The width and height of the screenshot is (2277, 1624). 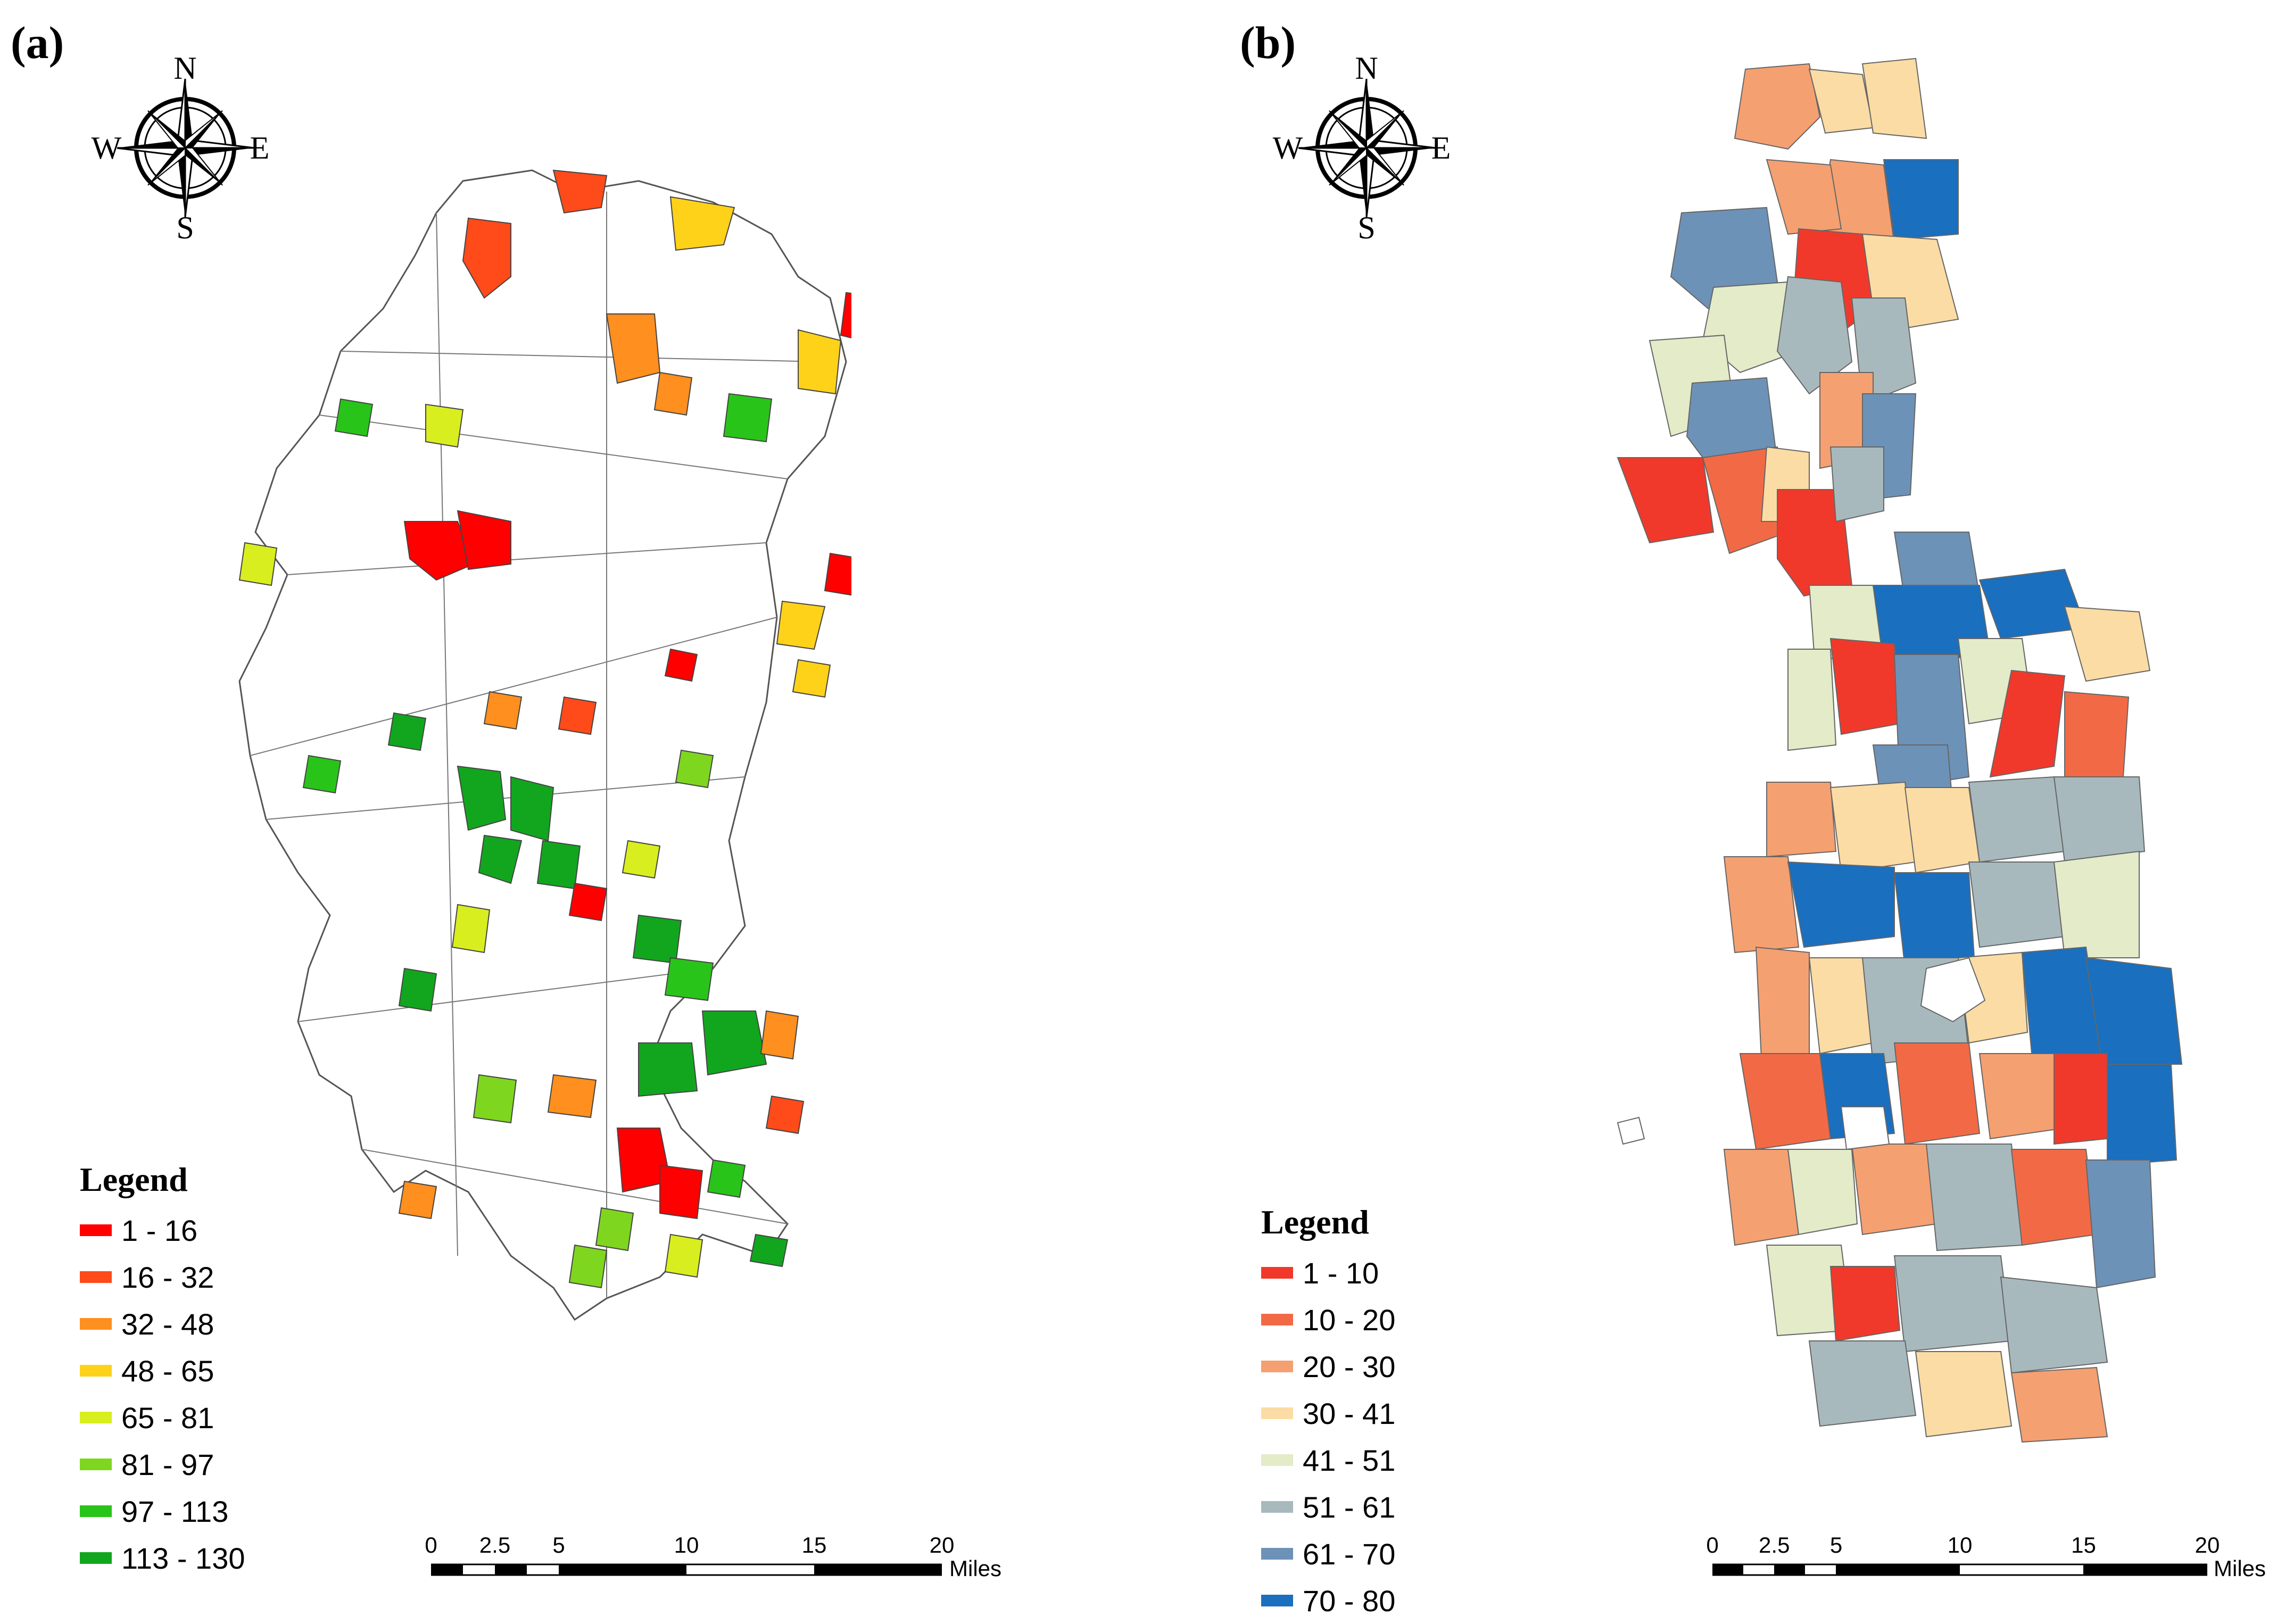 What do you see at coordinates (167, 1277) in the screenshot?
I see `legend-label: 16 - 32` at bounding box center [167, 1277].